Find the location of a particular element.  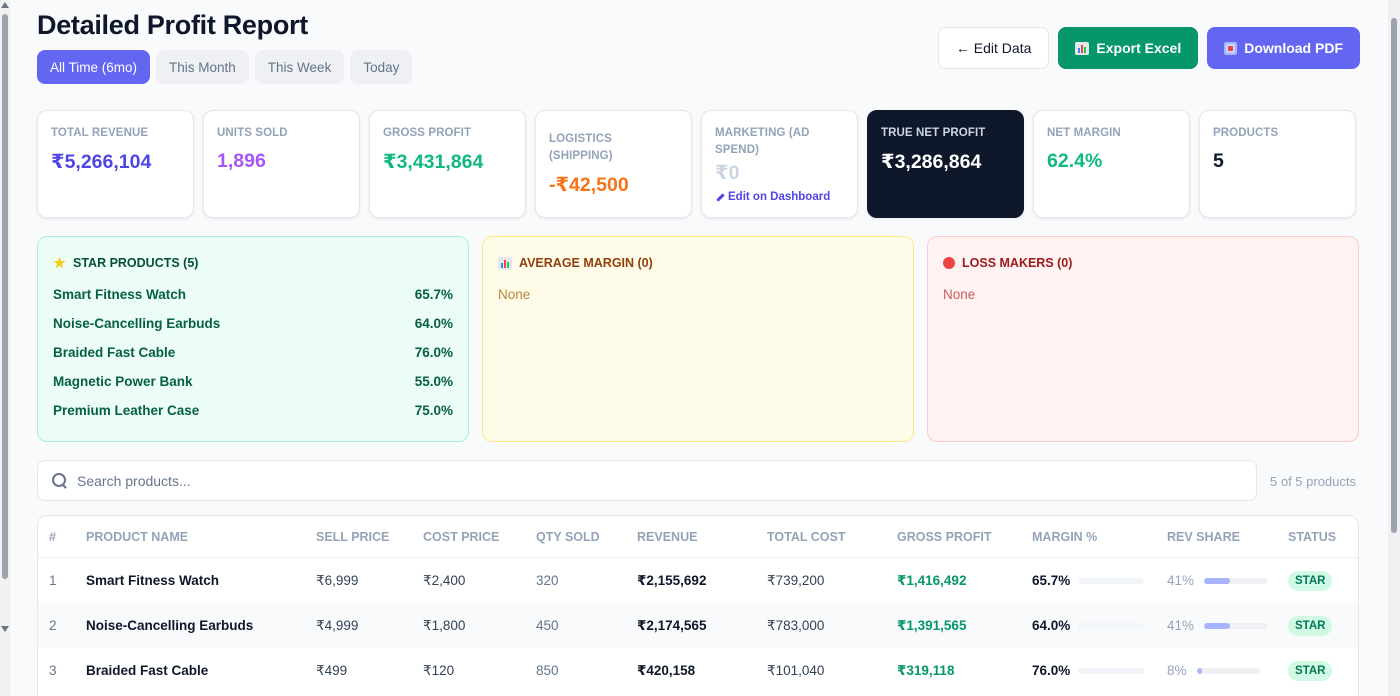

column-header: Margin % is located at coordinates (1065, 536).